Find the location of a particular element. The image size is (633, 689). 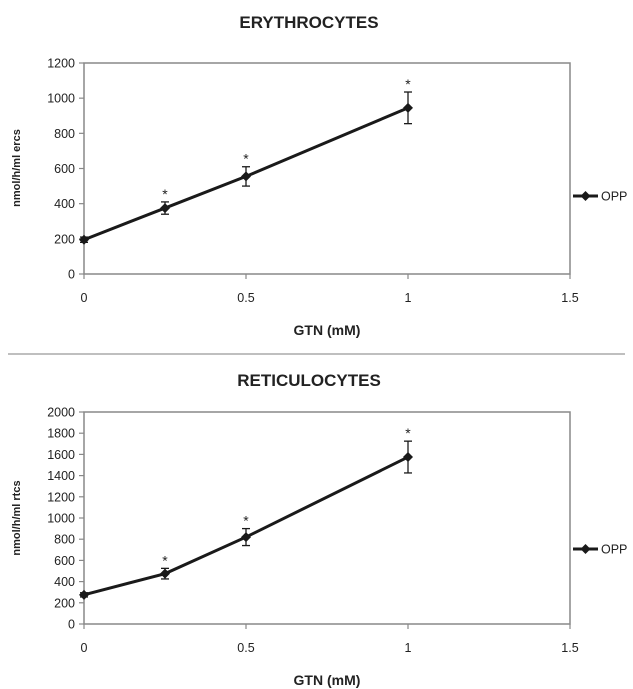

y-ticks: 0 200 400 600 800 1000 1200 1400 1600 1800 2000 is located at coordinates (65, 519).